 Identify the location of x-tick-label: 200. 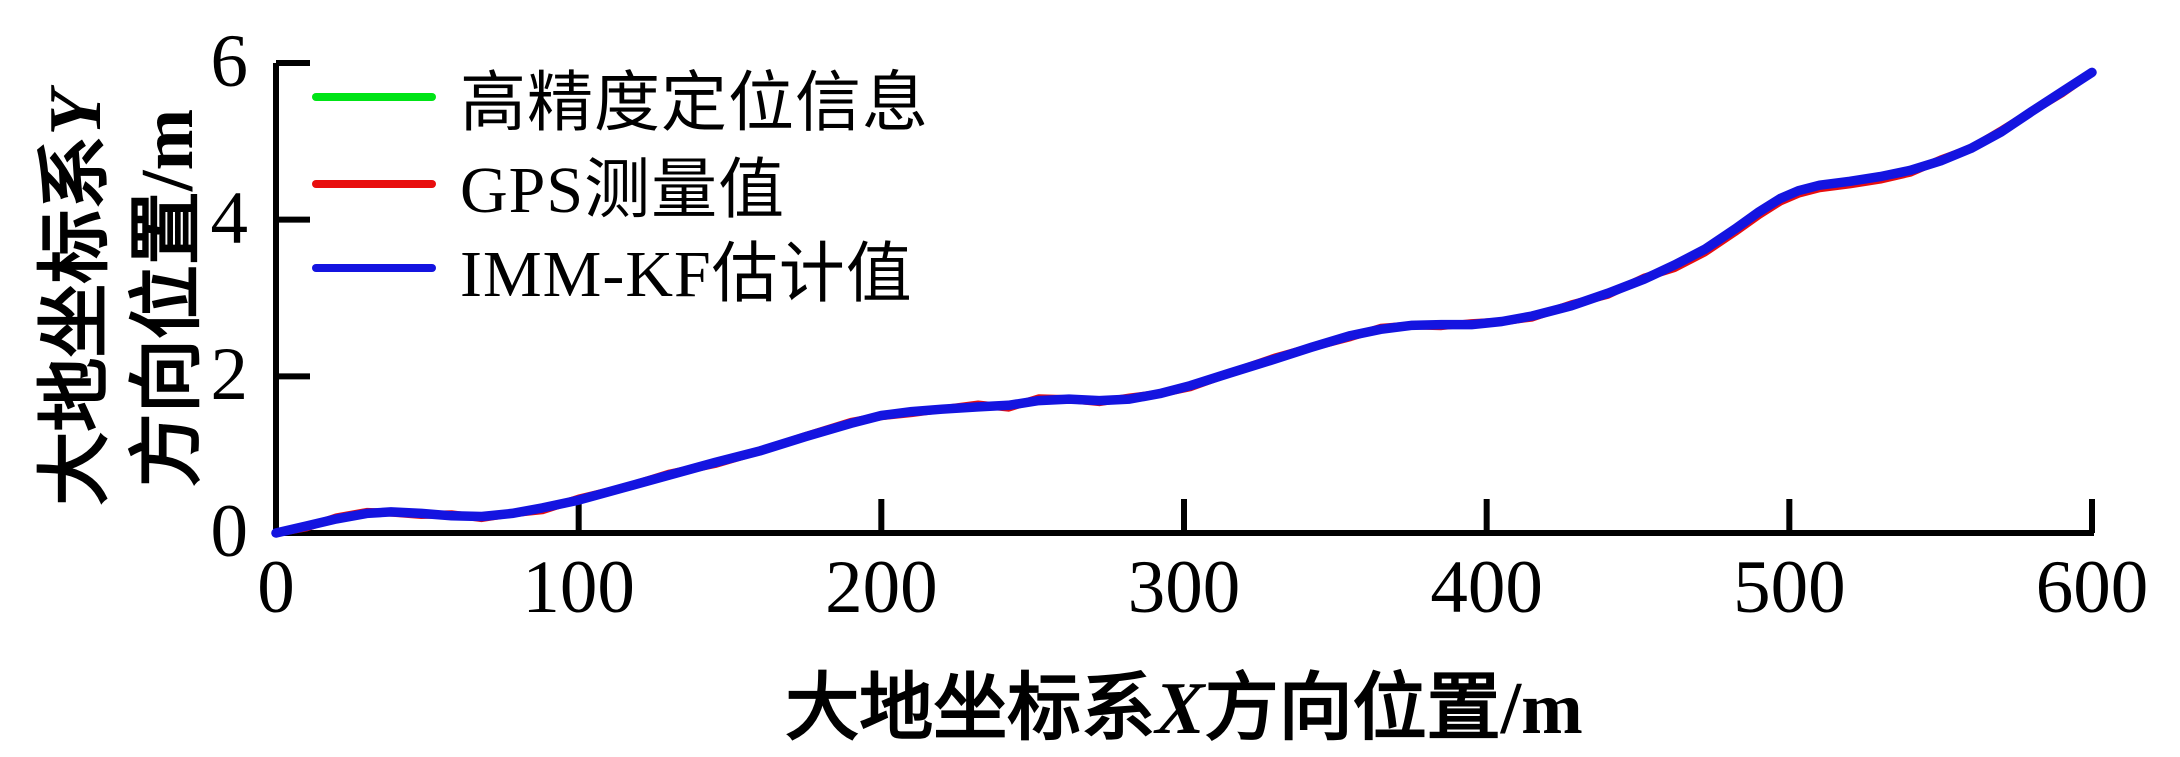
(881, 587).